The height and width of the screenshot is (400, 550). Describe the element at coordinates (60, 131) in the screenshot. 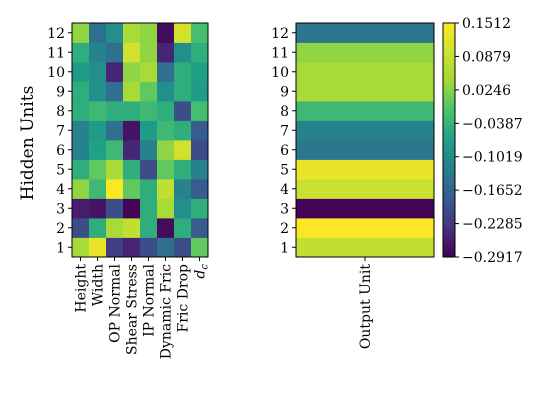

I see `left-y-tick-label-7: 7` at that location.